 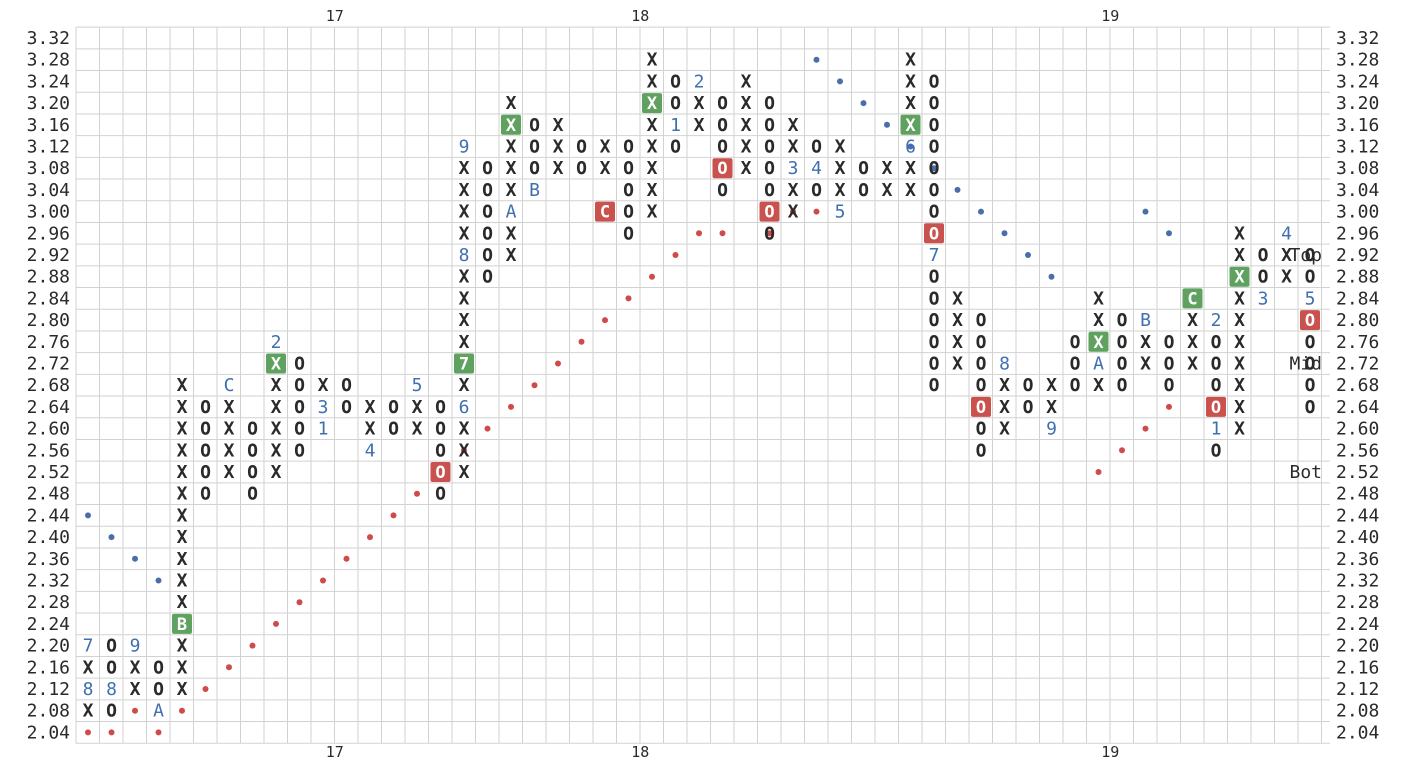 I want to click on month-marker: C, so click(x=229, y=385).